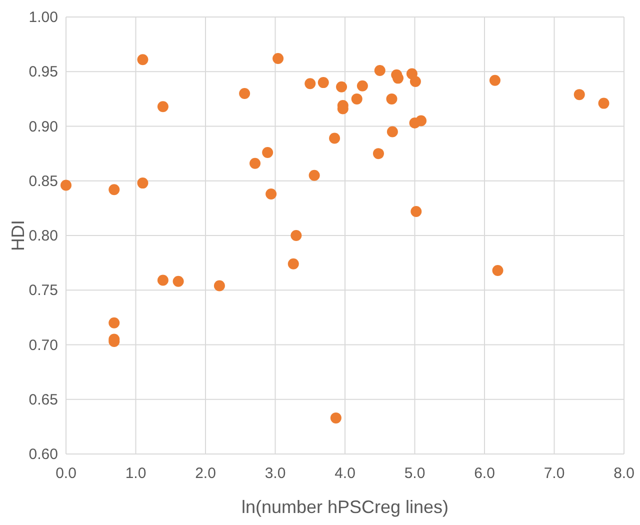 The width and height of the screenshot is (640, 525). I want to click on x-tick-label: 7.0, so click(554, 473).